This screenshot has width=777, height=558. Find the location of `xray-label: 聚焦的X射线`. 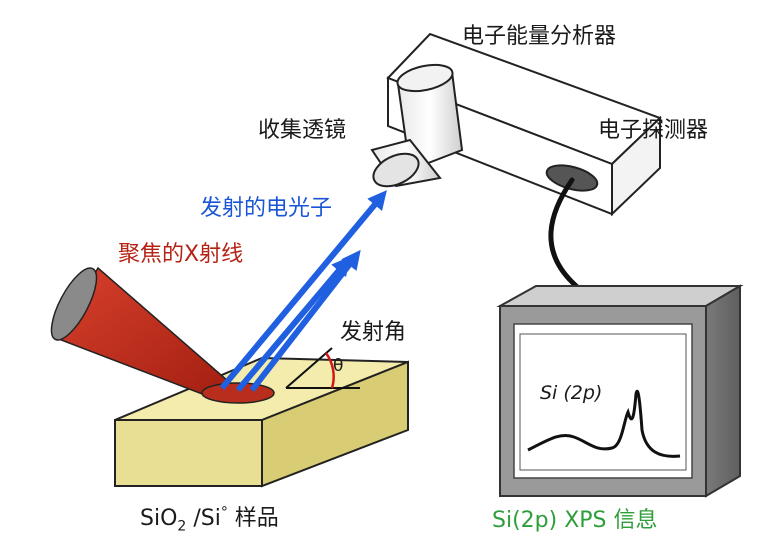

xray-label: 聚焦的X射线 is located at coordinates (181, 254).